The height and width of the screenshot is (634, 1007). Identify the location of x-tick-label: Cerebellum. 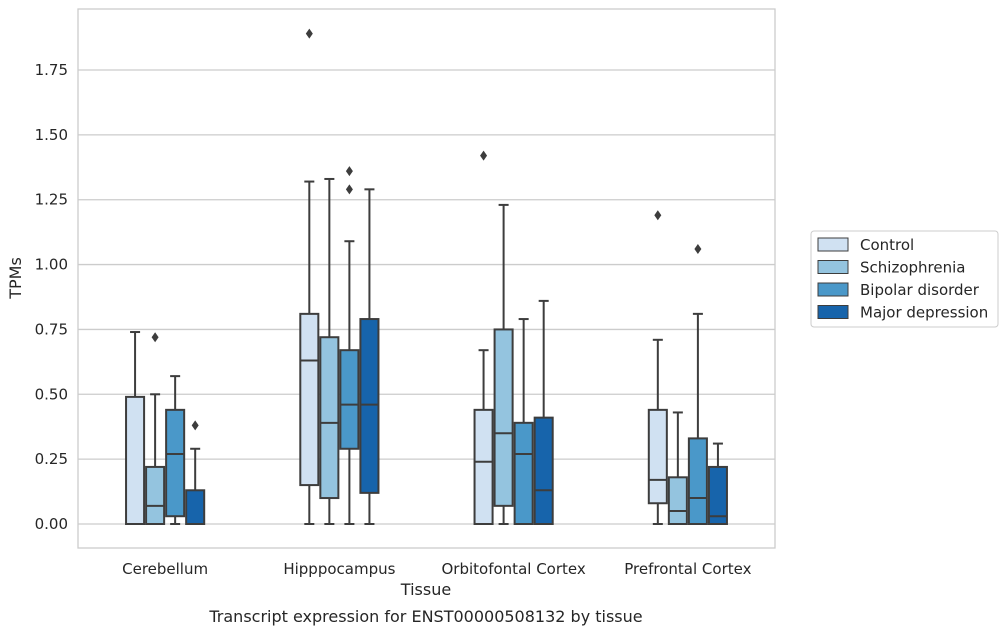
(165, 569).